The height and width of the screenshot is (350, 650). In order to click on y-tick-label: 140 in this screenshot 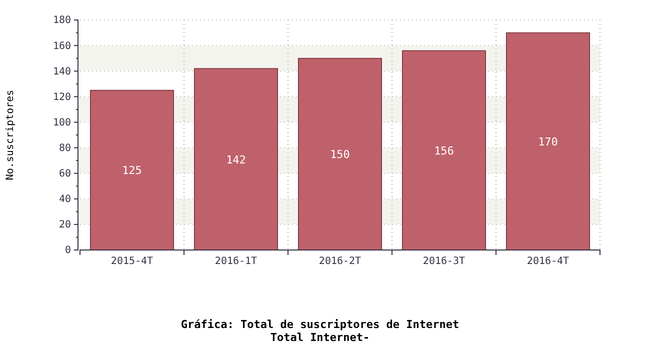, I will do `click(61, 72)`.